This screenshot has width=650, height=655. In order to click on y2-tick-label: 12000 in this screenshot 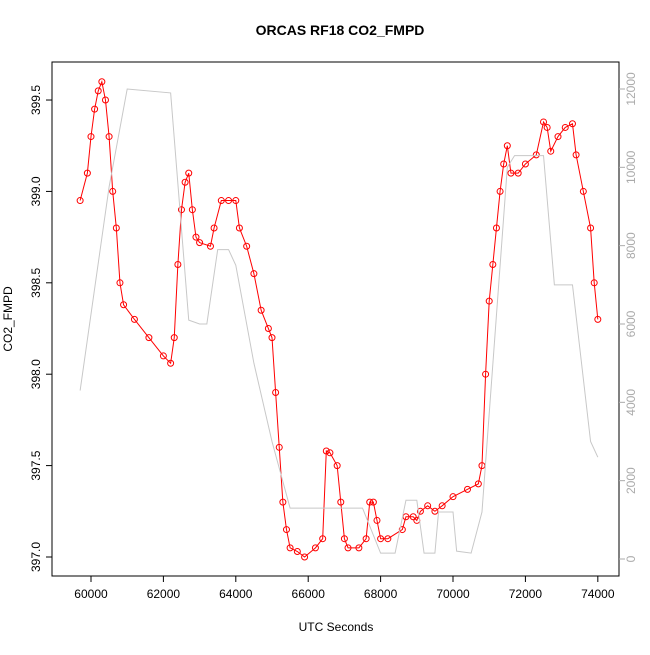, I will do `click(631, 89)`.